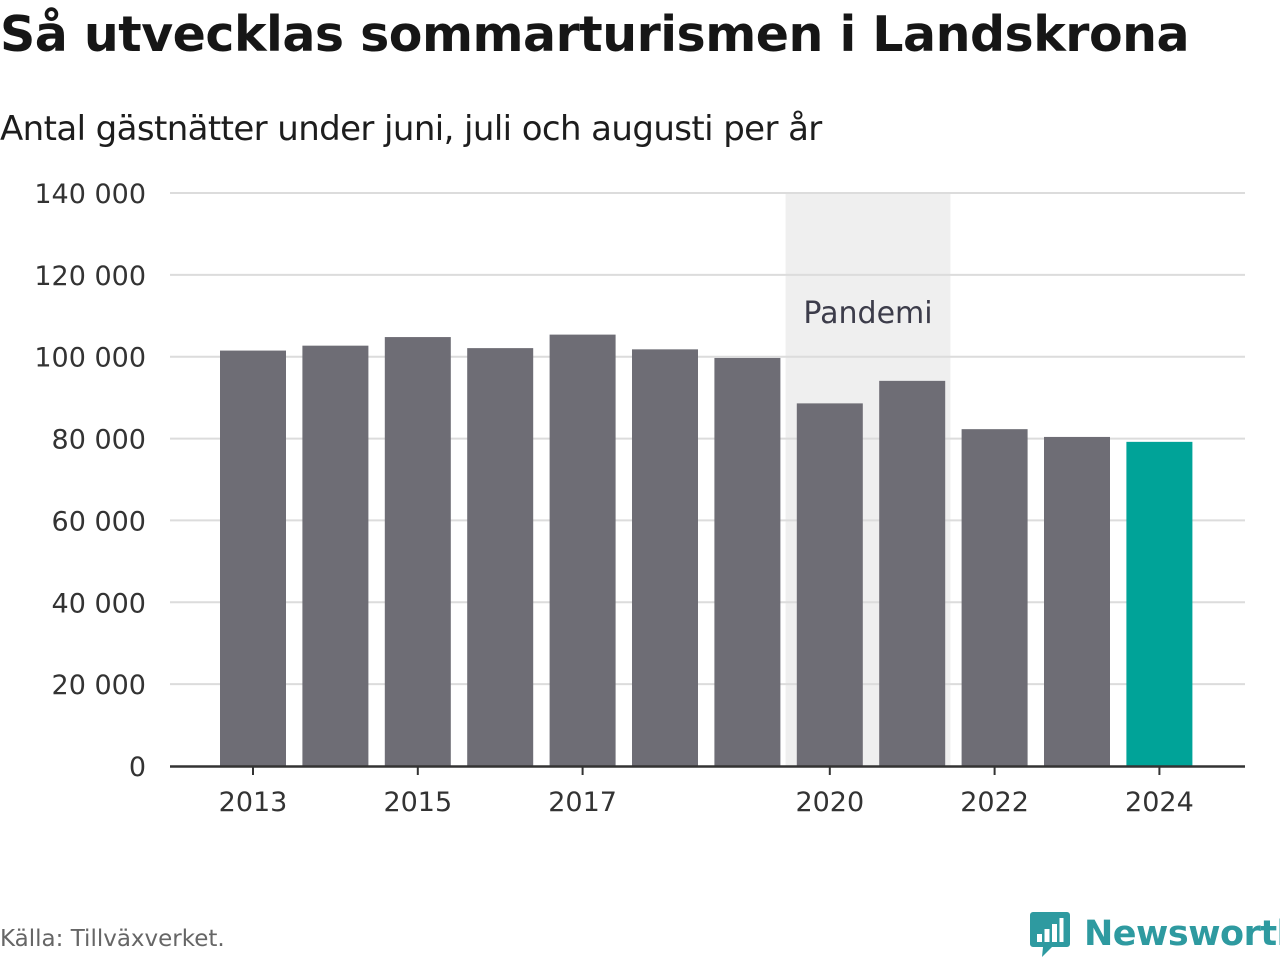 Image resolution: width=1280 pixels, height=960 pixels. I want to click on y-tick-label: 140 000, so click(90, 194).